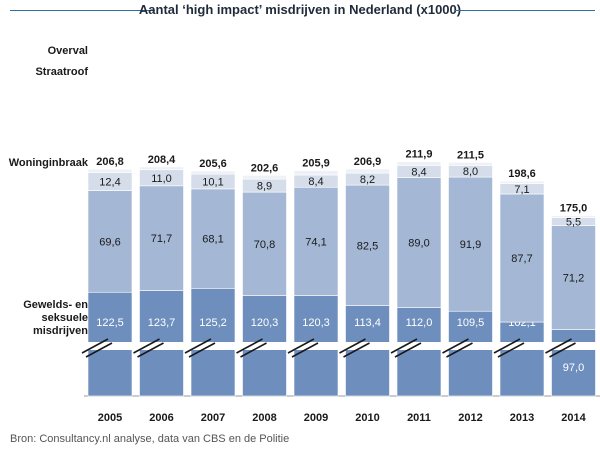  What do you see at coordinates (573, 223) in the screenshot?
I see `data-label-2-2014: 5,5` at bounding box center [573, 223].